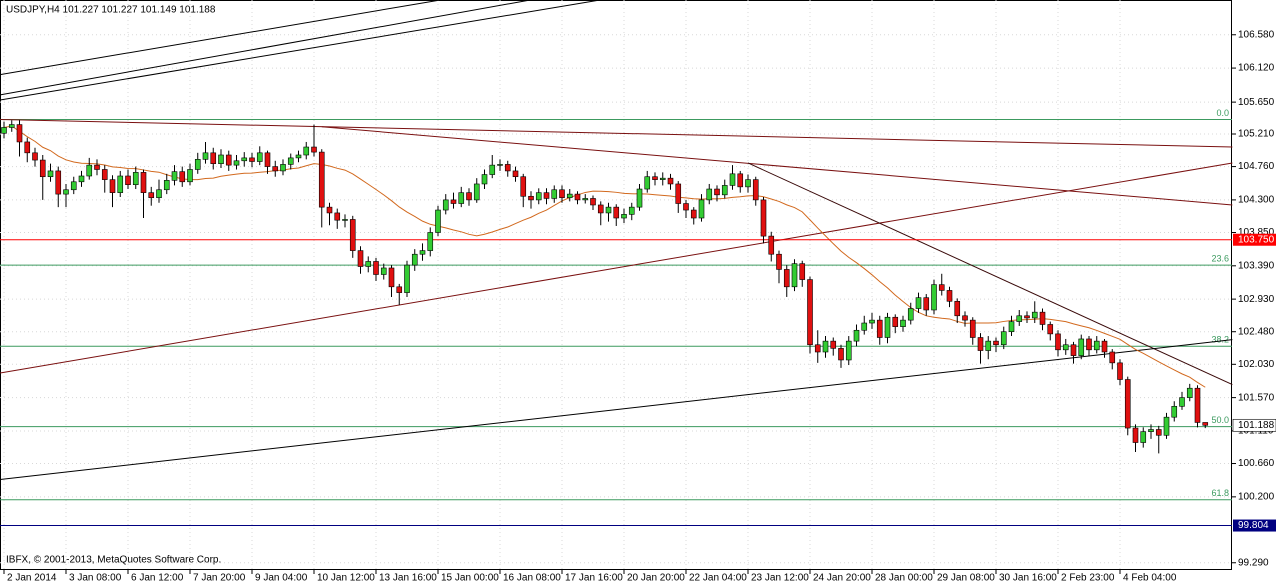 This screenshot has height=585, width=1276. I want to click on x-tick-label: 17 Jan 16:00, so click(594, 578).